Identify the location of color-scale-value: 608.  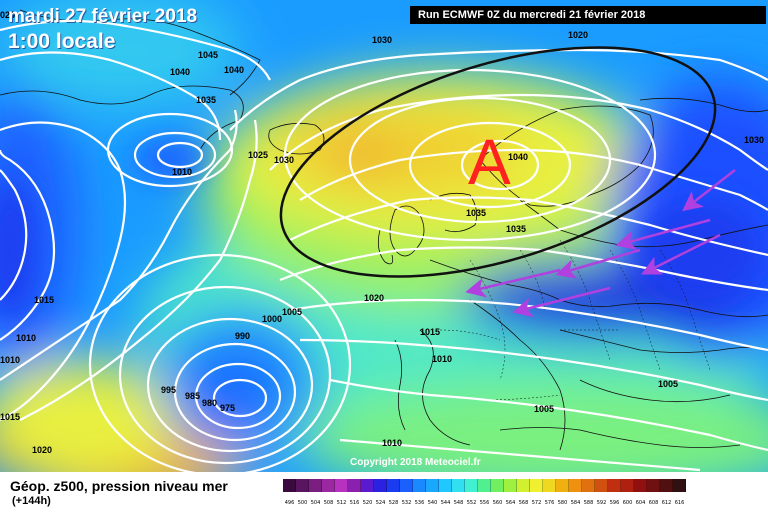
(653, 503).